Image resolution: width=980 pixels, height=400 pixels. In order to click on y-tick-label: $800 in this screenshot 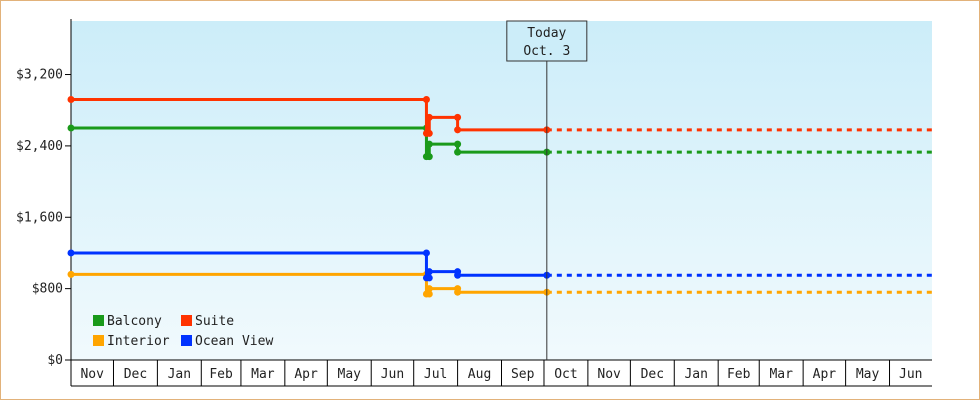, I will do `click(47, 289)`.